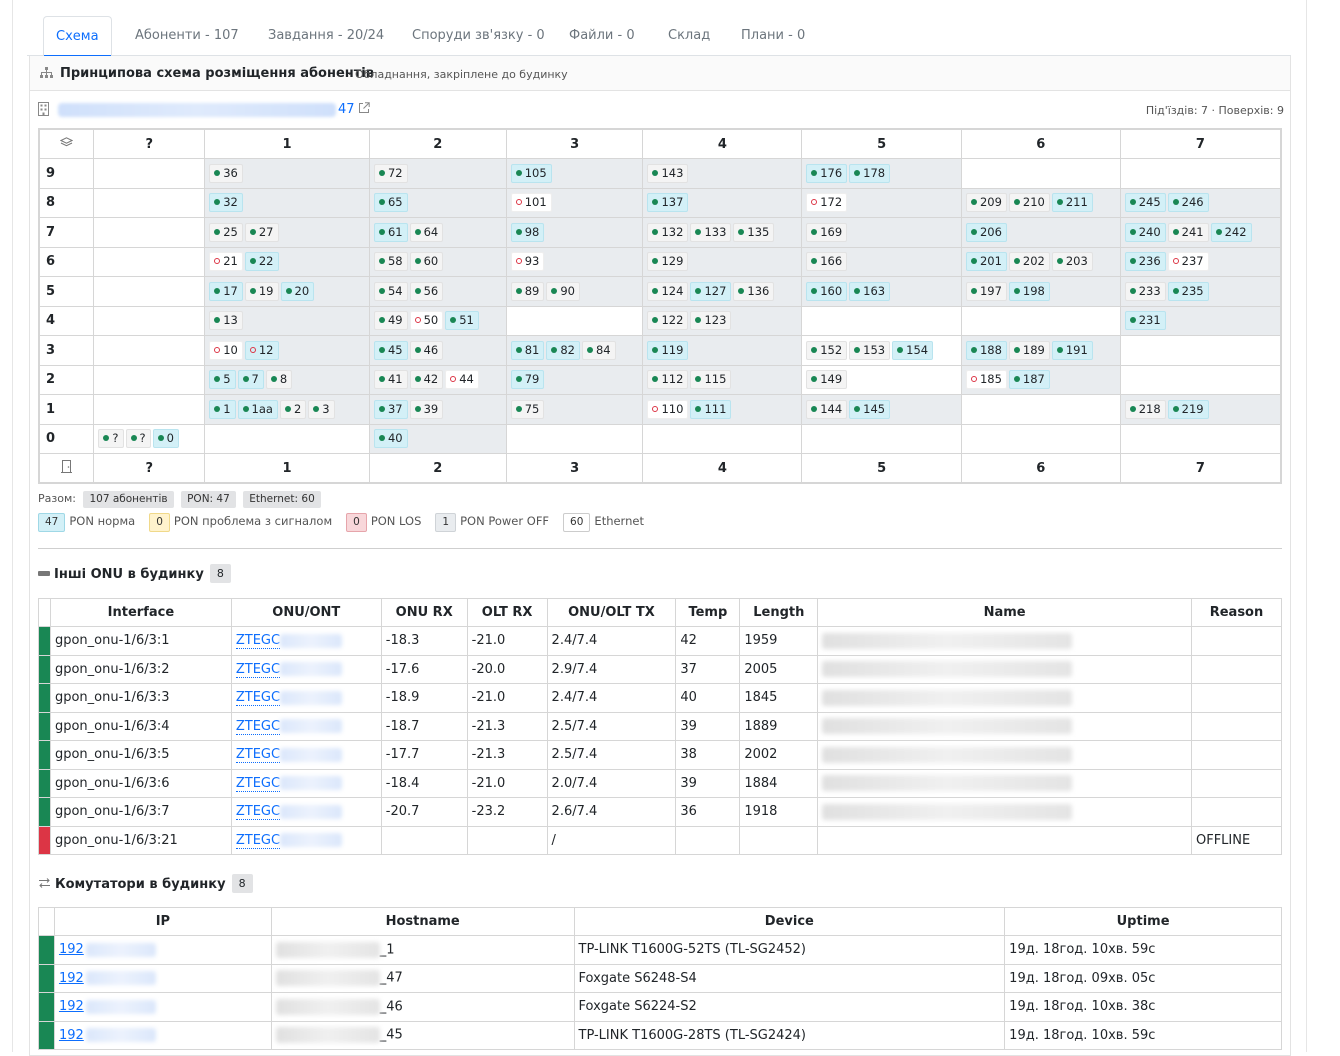 This screenshot has width=1340, height=1056. I want to click on apartment-chip: 37, so click(390, 409).